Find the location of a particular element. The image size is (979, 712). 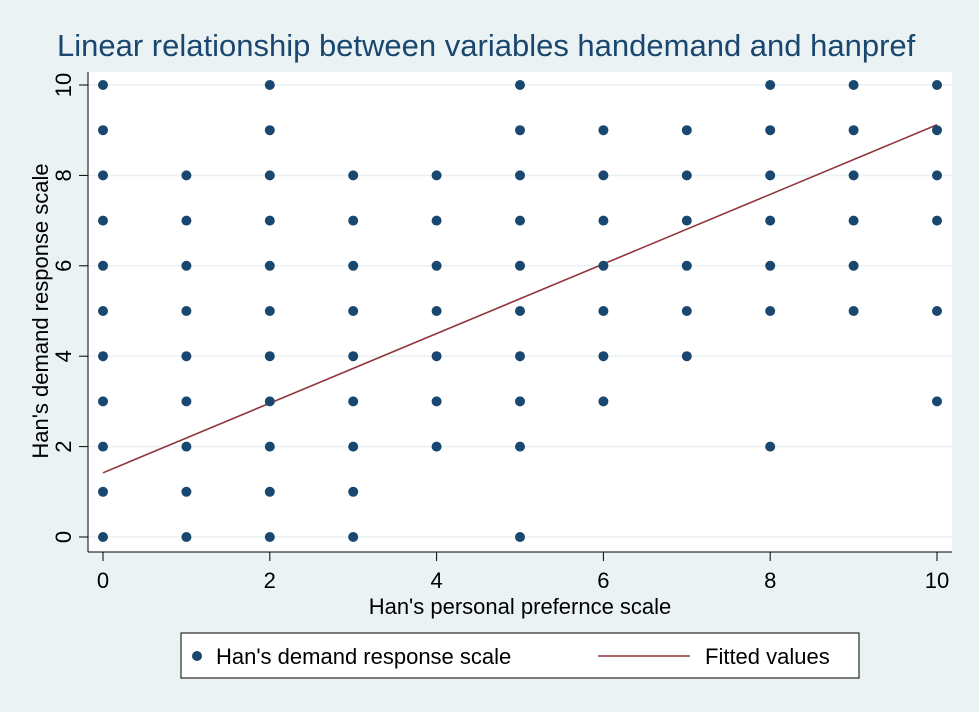

x-tick-label: 4 is located at coordinates (436, 580).